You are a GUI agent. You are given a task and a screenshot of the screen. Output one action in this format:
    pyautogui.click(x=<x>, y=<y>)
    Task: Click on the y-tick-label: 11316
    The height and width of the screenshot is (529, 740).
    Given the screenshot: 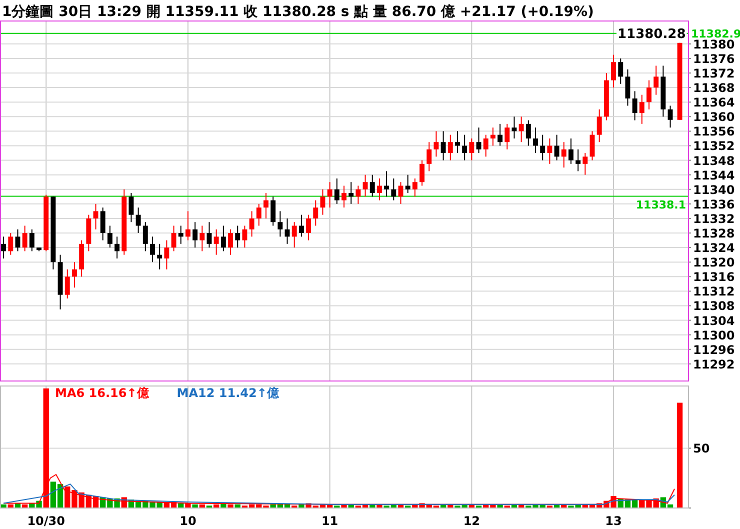 What is the action you would take?
    pyautogui.click(x=714, y=277)
    